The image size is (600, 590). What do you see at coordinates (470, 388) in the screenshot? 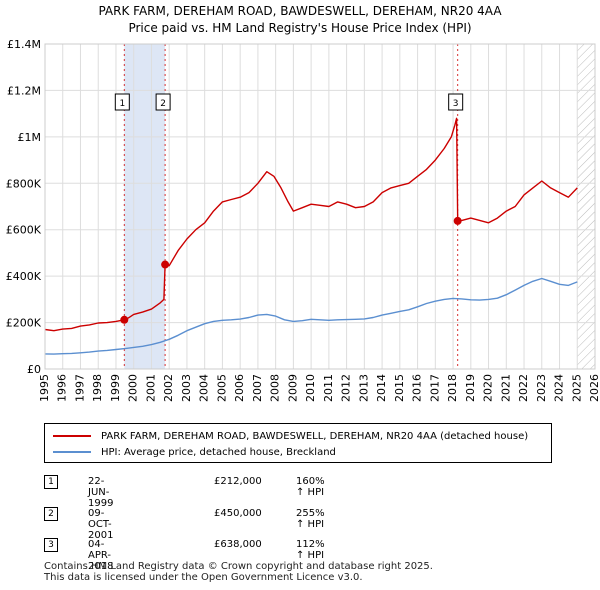
I see `x-tick-label: 2019` at bounding box center [470, 388].